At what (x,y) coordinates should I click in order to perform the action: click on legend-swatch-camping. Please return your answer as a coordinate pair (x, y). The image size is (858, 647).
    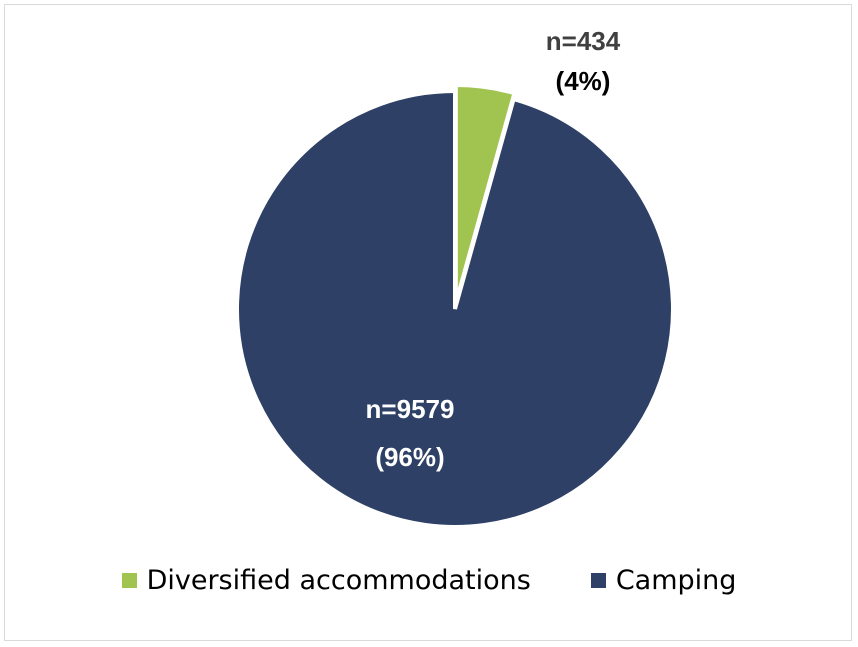
    Looking at the image, I should click on (598, 580).